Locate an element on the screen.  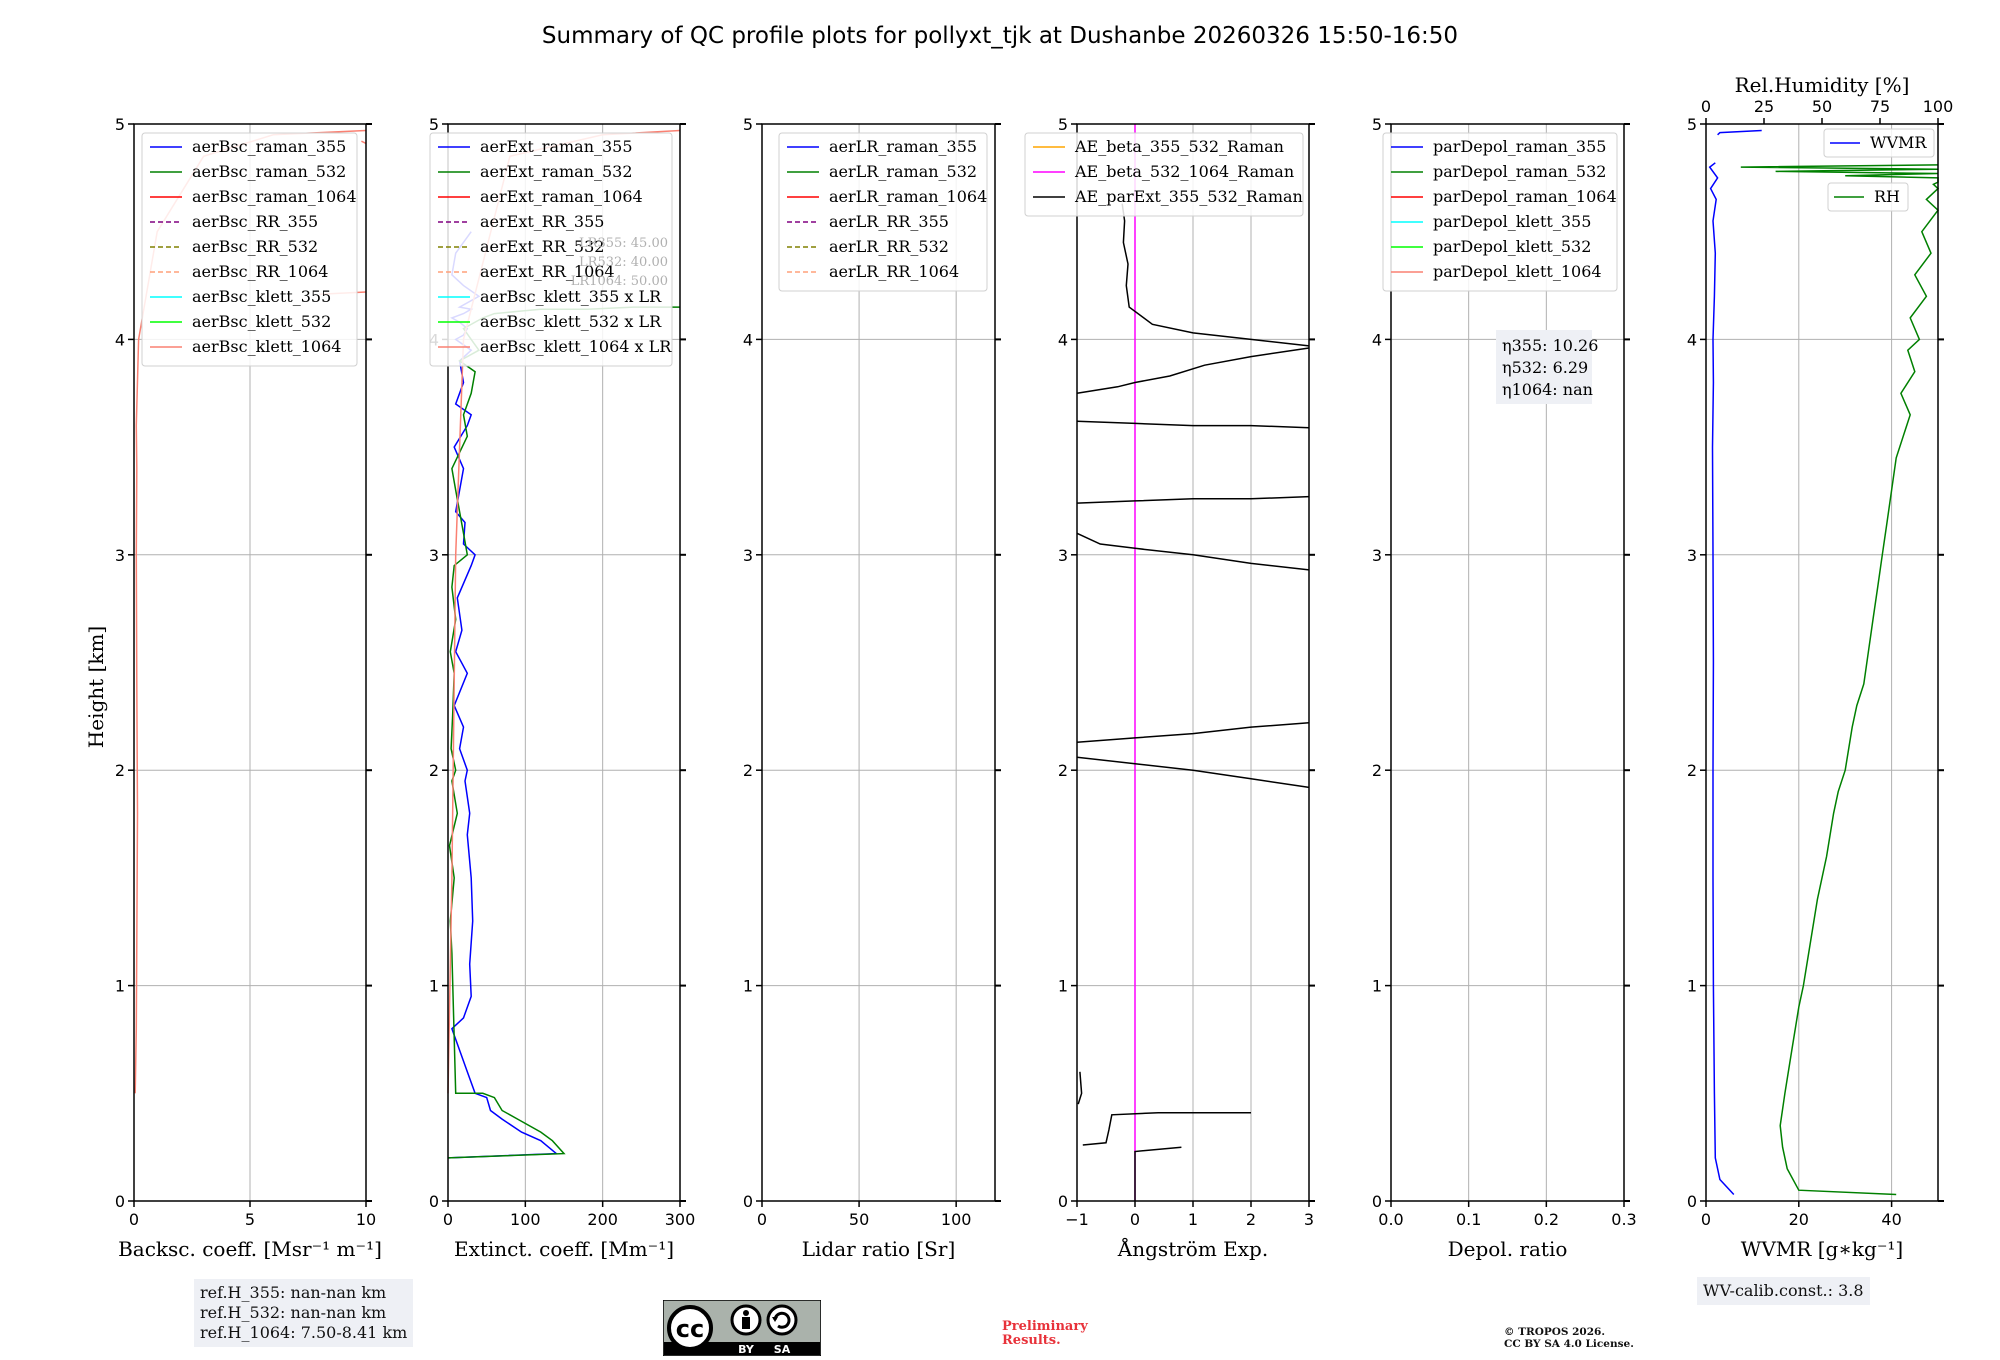
cc-text: cc is located at coordinates (690, 1329).